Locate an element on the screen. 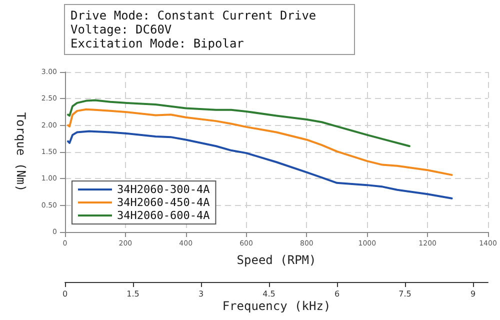 Image resolution: width=500 pixels, height=320 pixels. text: Voltage: DC60V is located at coordinates (121, 29).